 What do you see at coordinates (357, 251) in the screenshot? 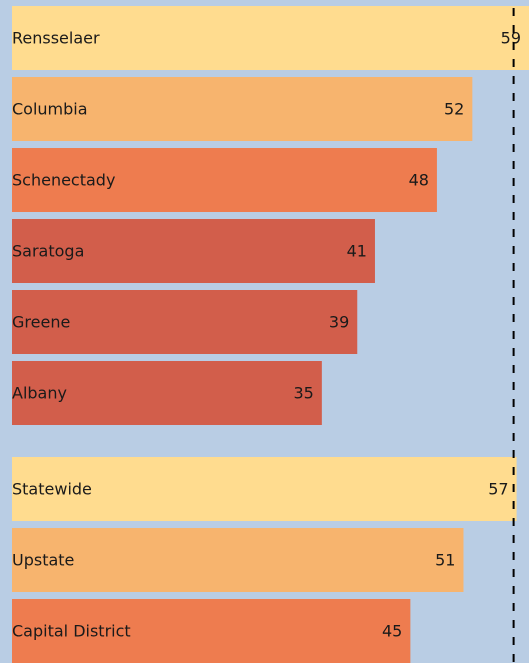
I see `value-label: 41` at bounding box center [357, 251].